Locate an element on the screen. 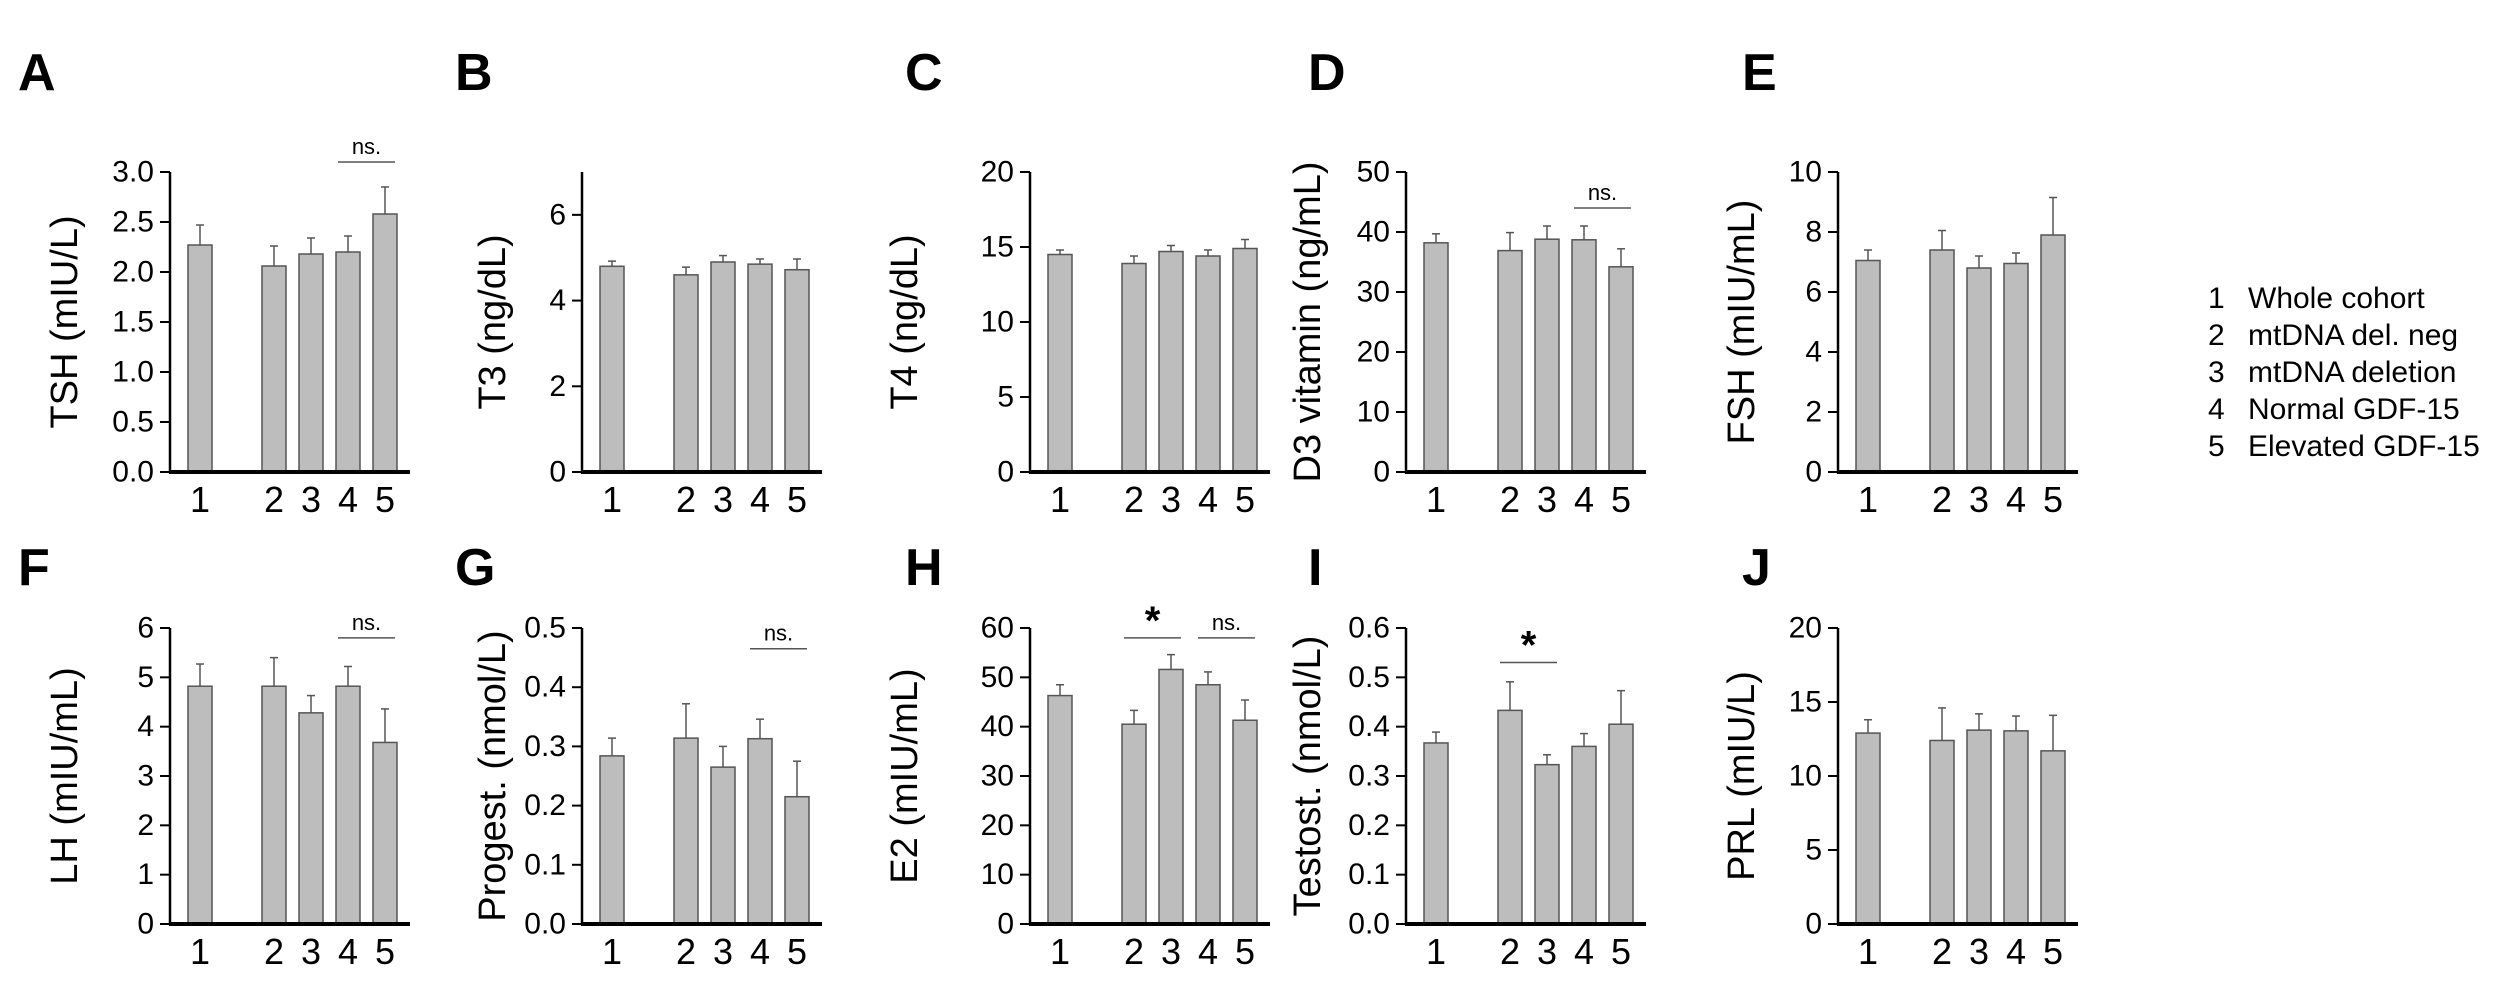 The height and width of the screenshot is (988, 2509). y-tick-label: 8 is located at coordinates (1813, 232).